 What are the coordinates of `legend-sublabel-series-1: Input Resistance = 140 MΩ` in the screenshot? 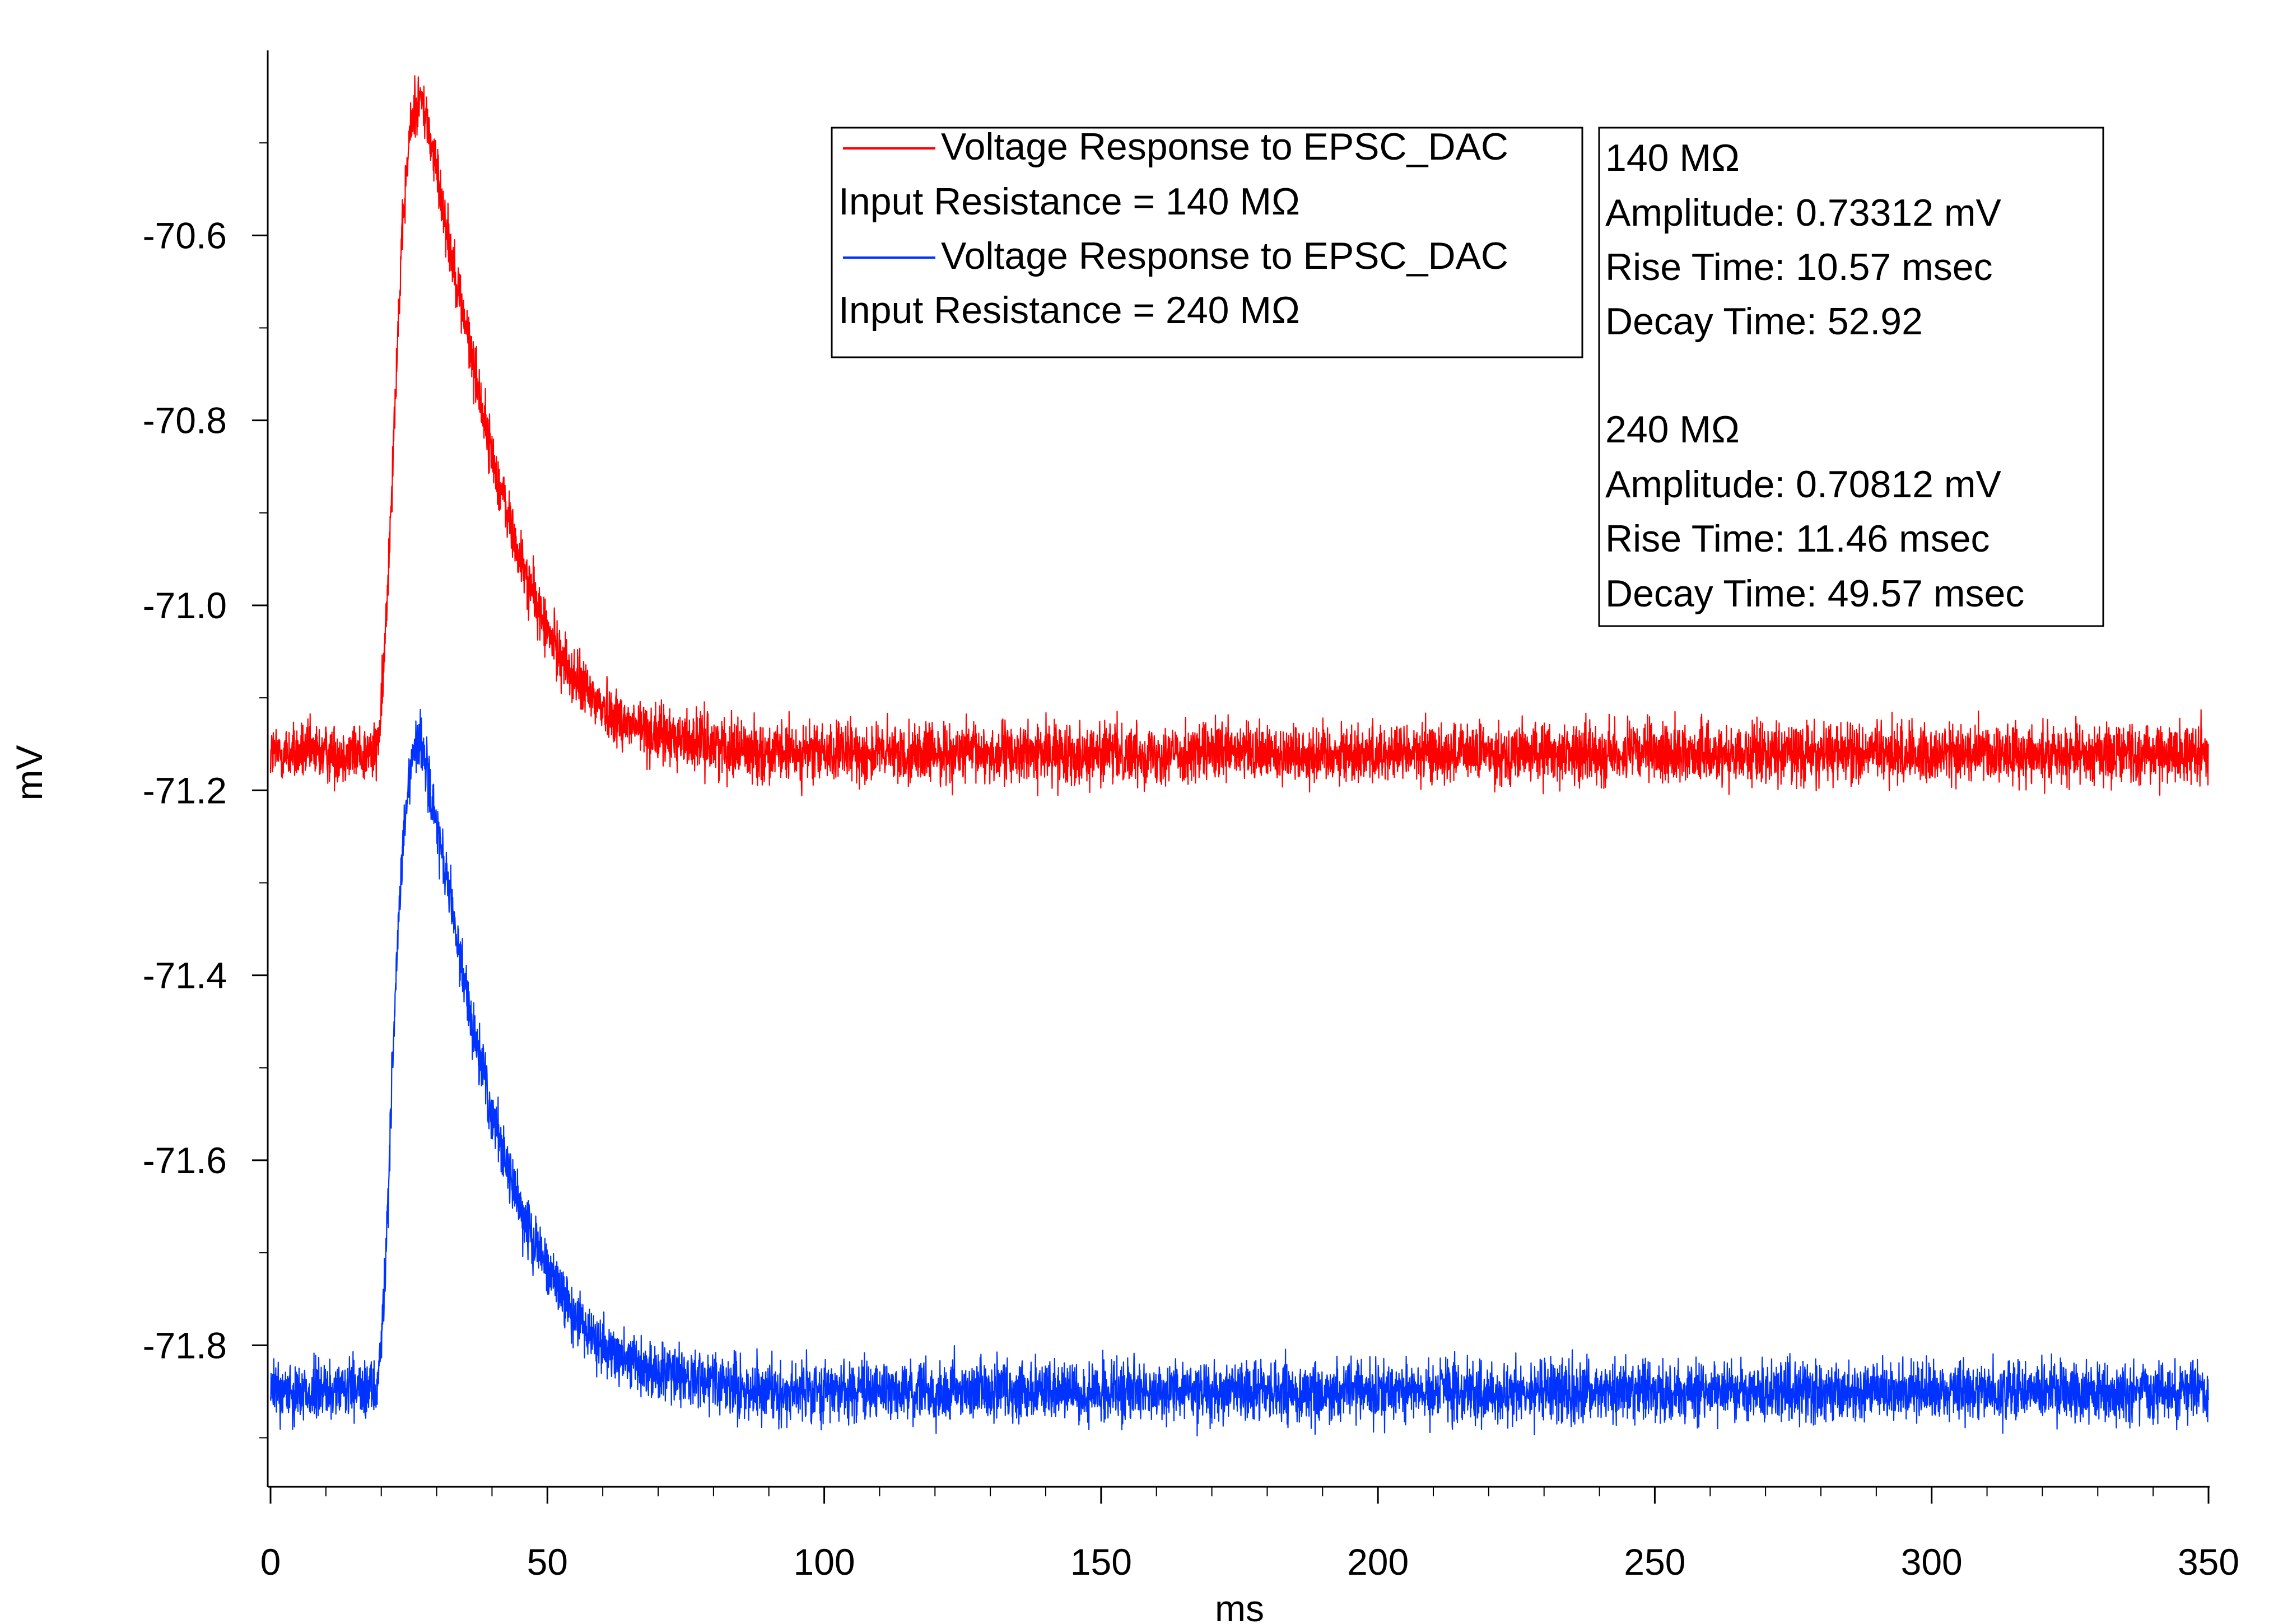 It's located at (1069, 202).